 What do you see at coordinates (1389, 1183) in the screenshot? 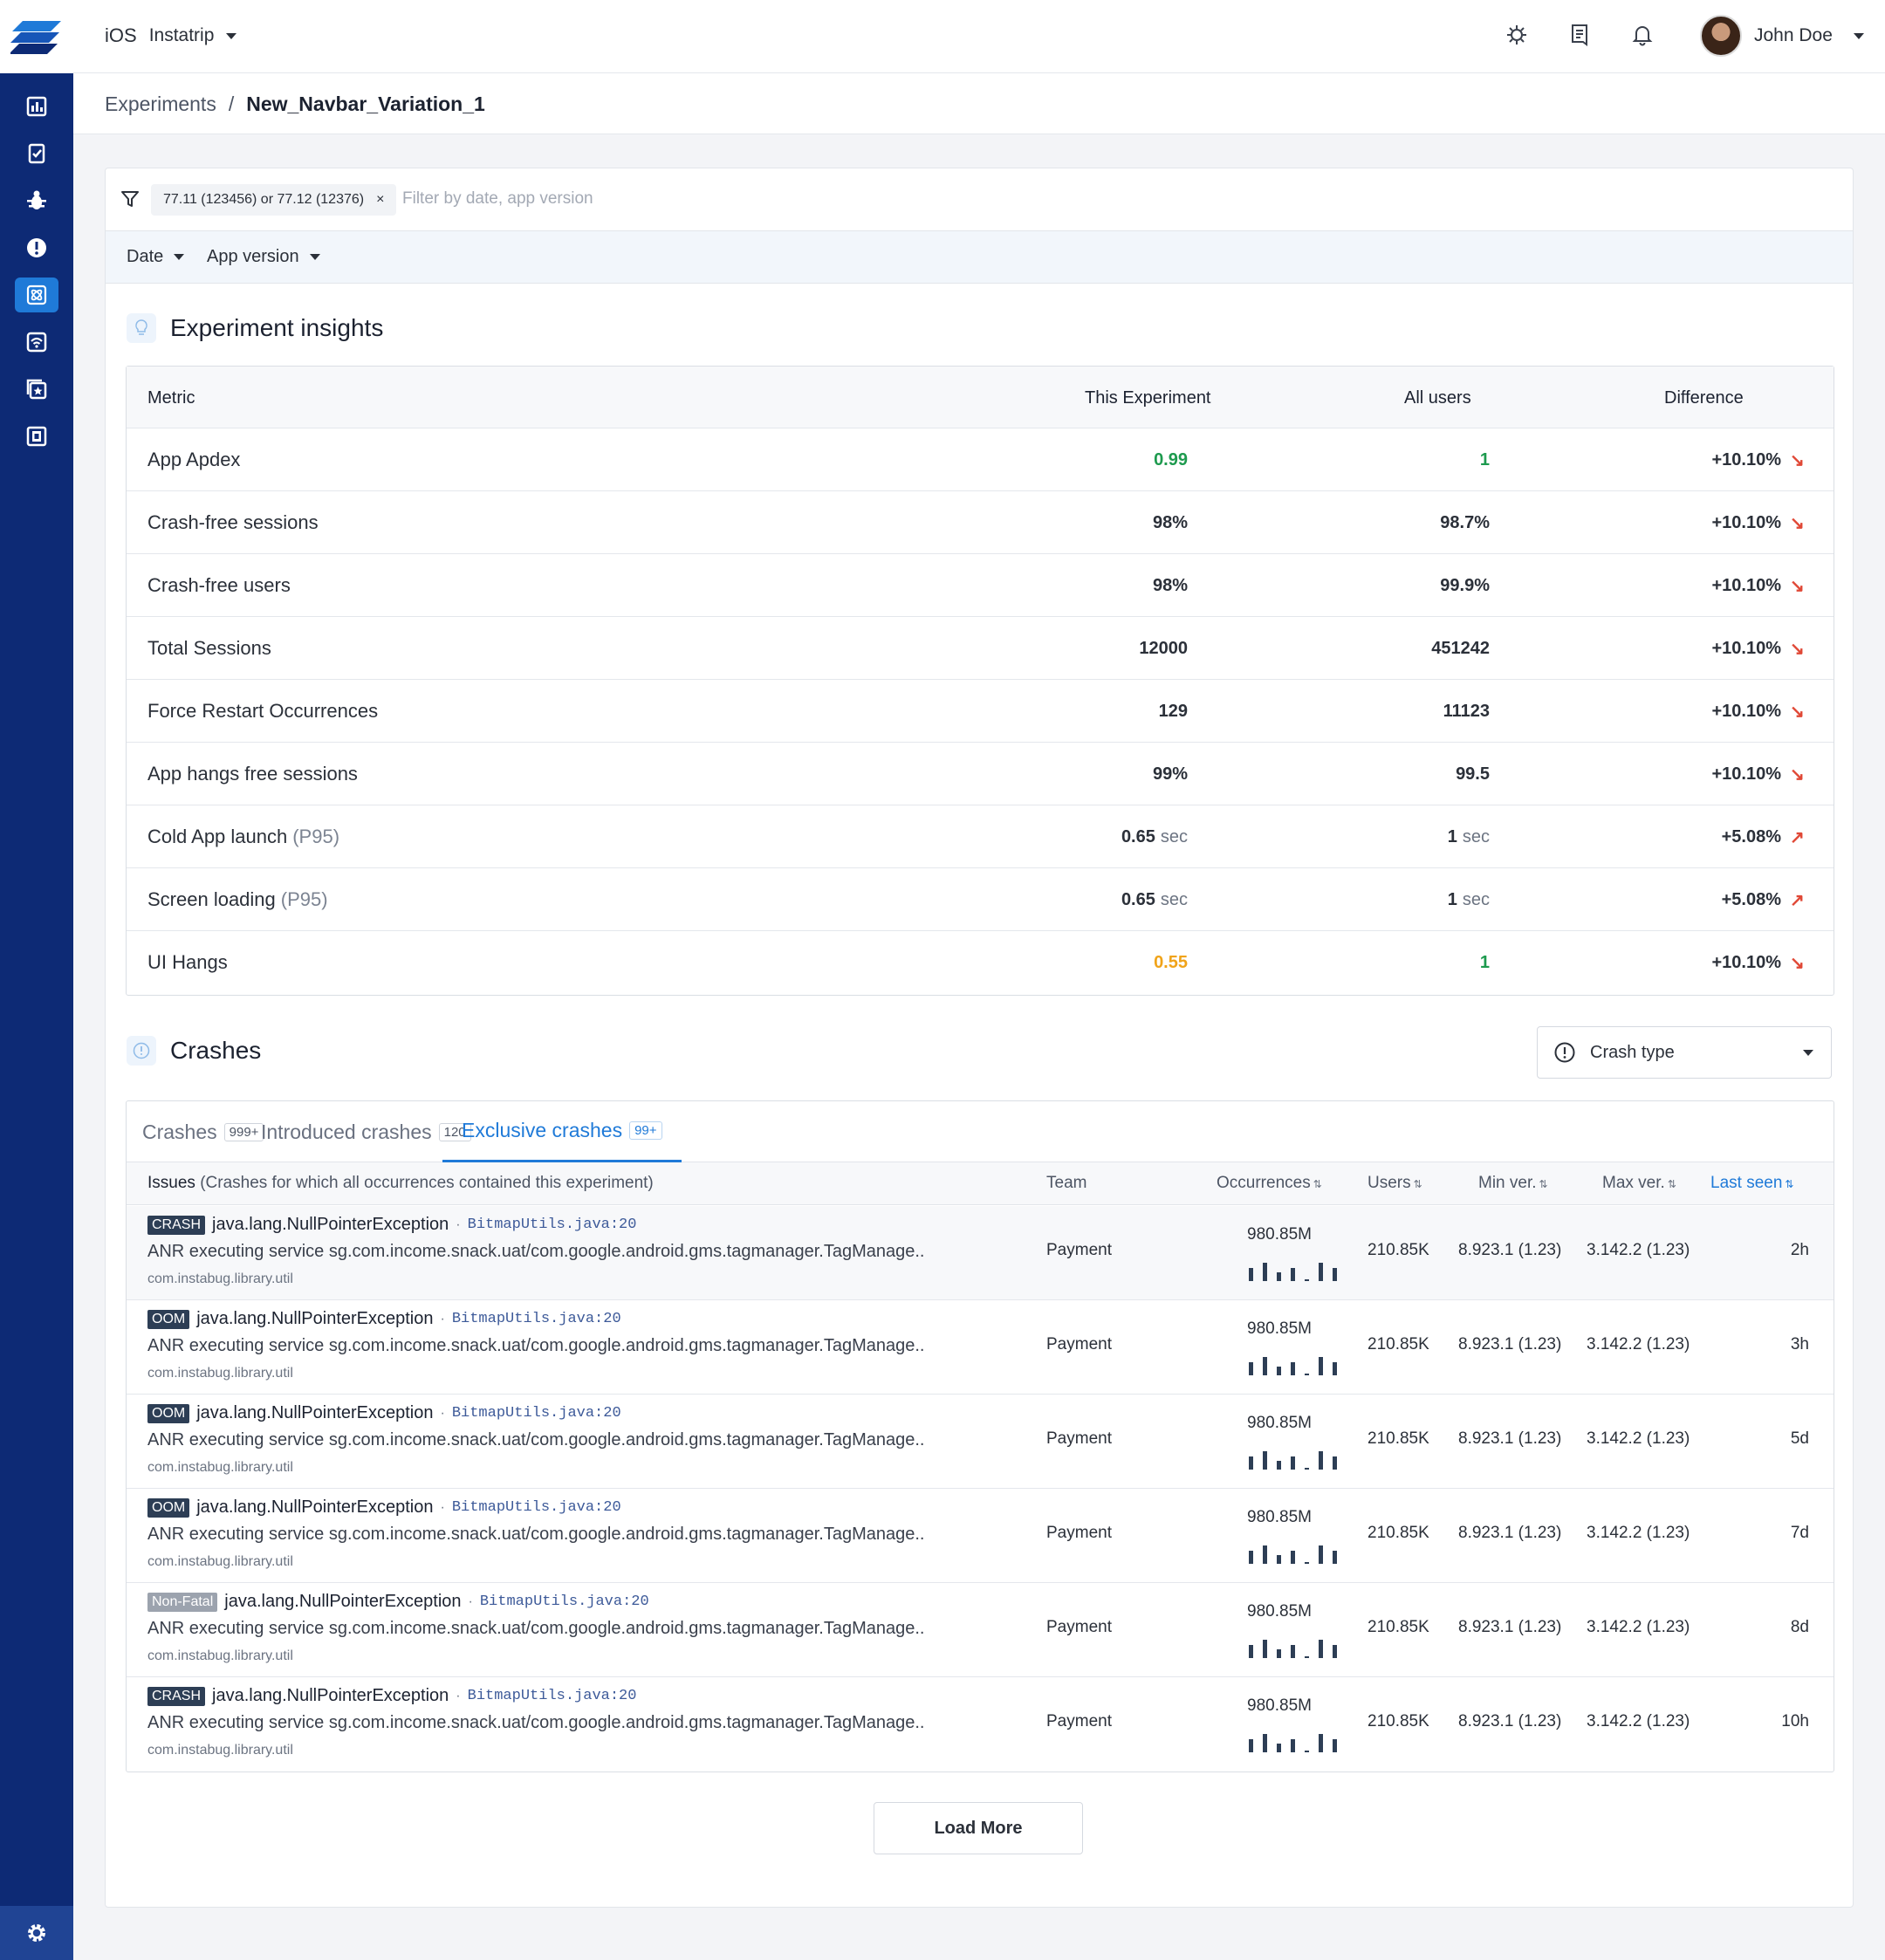
I see `users-header-label: Users` at bounding box center [1389, 1183].